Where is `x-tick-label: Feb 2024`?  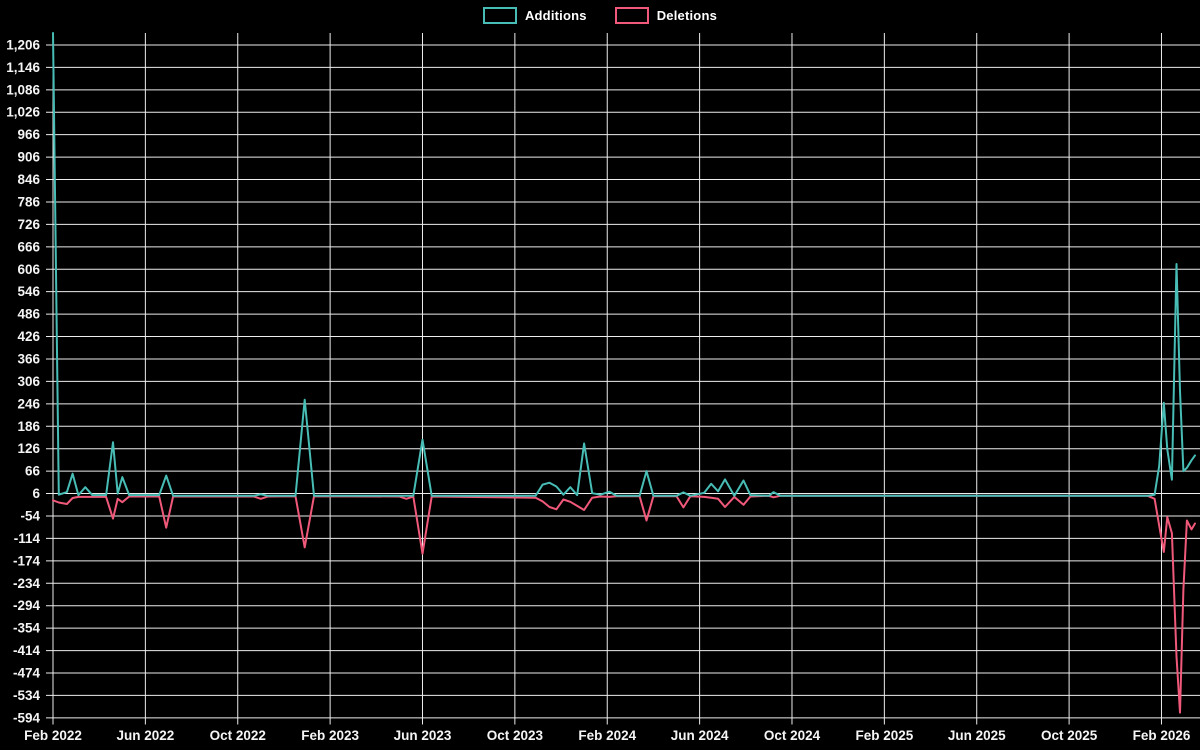
x-tick-label: Feb 2024 is located at coordinates (607, 735).